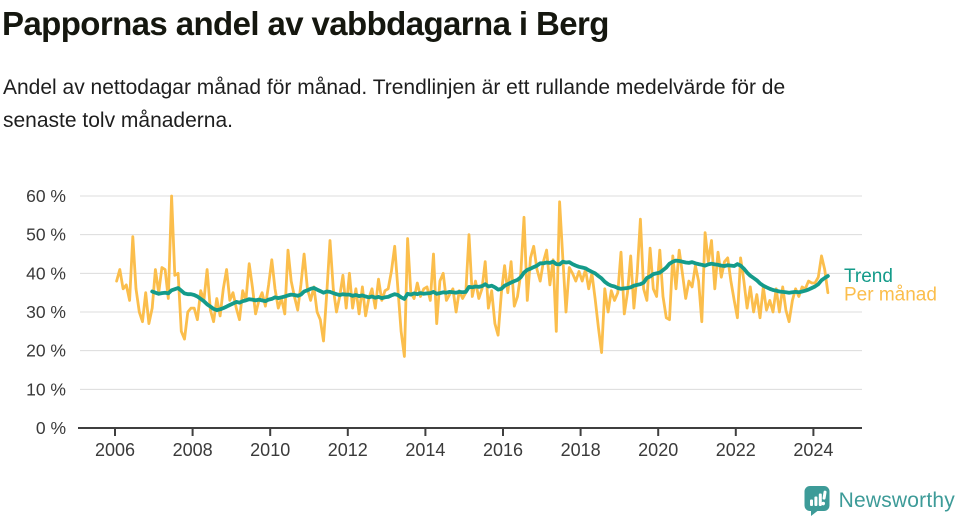 The height and width of the screenshot is (520, 960). Describe the element at coordinates (348, 450) in the screenshot. I see `x-axis-label: 2012` at that location.